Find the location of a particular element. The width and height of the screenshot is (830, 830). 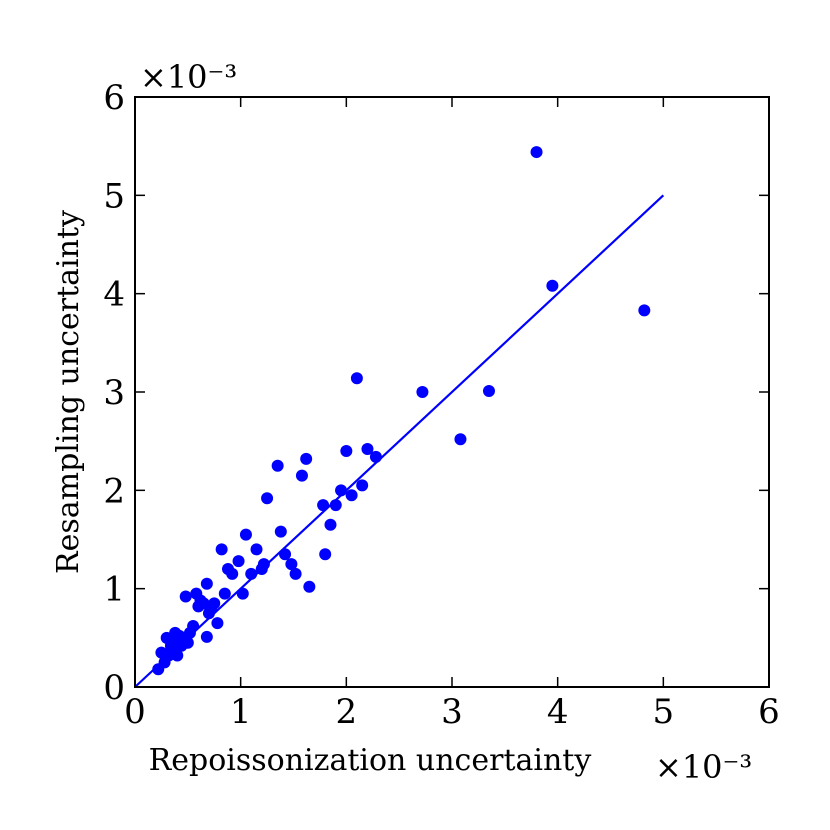

y-tick-label: 2 is located at coordinates (114, 491).